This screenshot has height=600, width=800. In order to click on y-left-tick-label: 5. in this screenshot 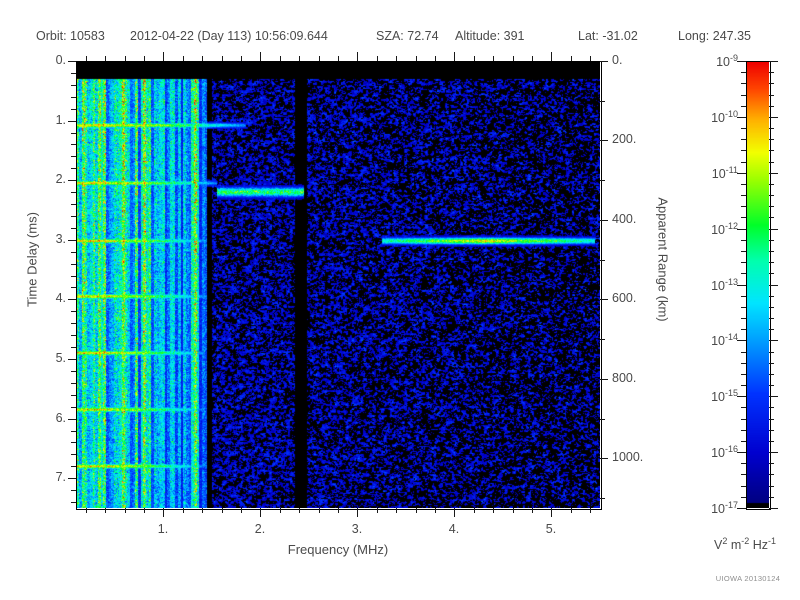, I will do `click(60, 358)`.